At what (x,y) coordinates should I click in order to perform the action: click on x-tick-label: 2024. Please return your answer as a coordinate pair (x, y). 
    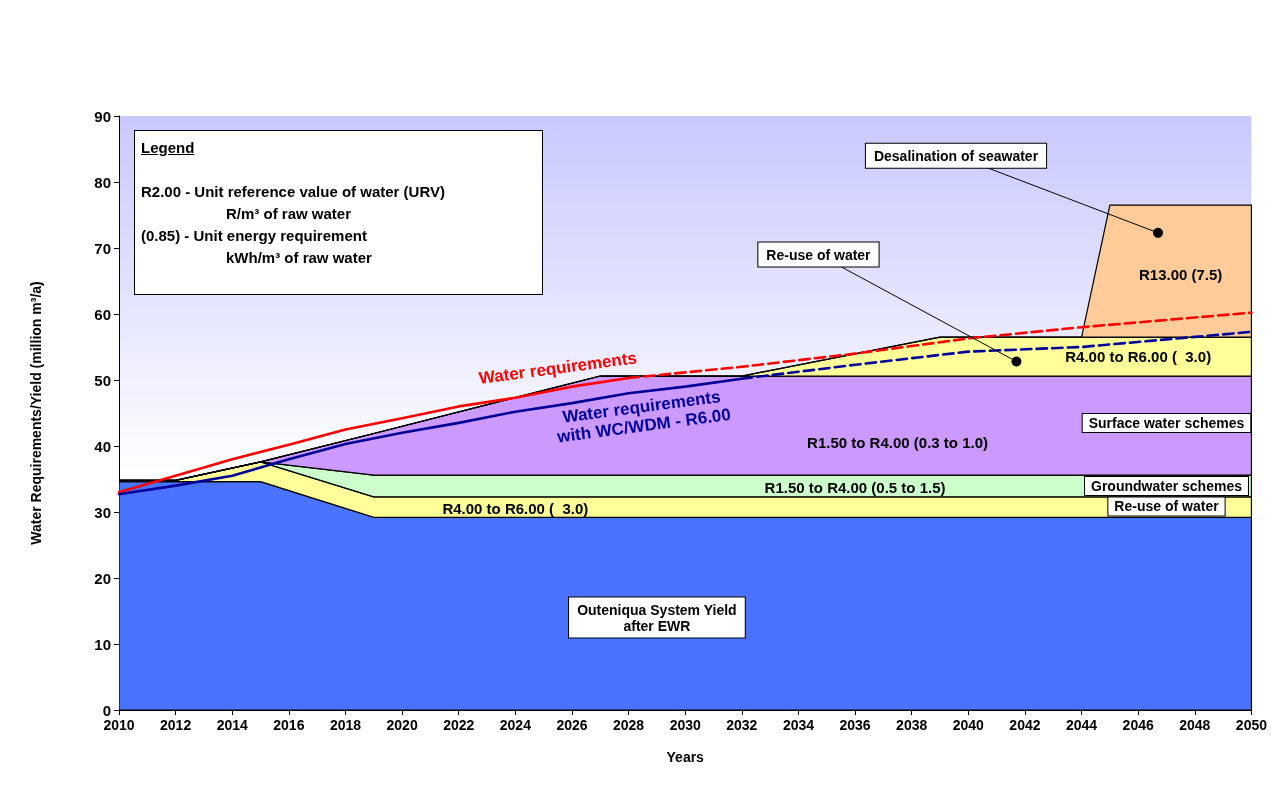
    Looking at the image, I should click on (515, 725).